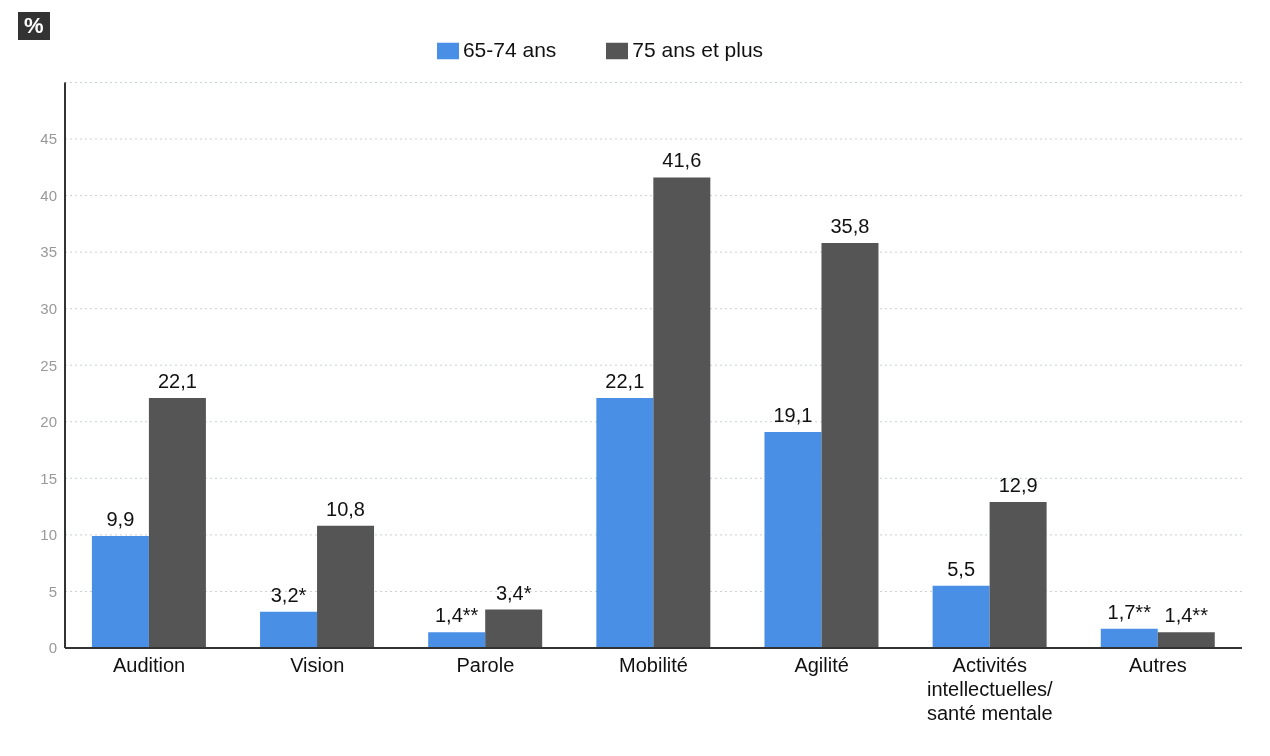 Image resolution: width=1270 pixels, height=756 pixels. Describe the element at coordinates (346, 508) in the screenshot. I see `data-label: 10,8` at that location.